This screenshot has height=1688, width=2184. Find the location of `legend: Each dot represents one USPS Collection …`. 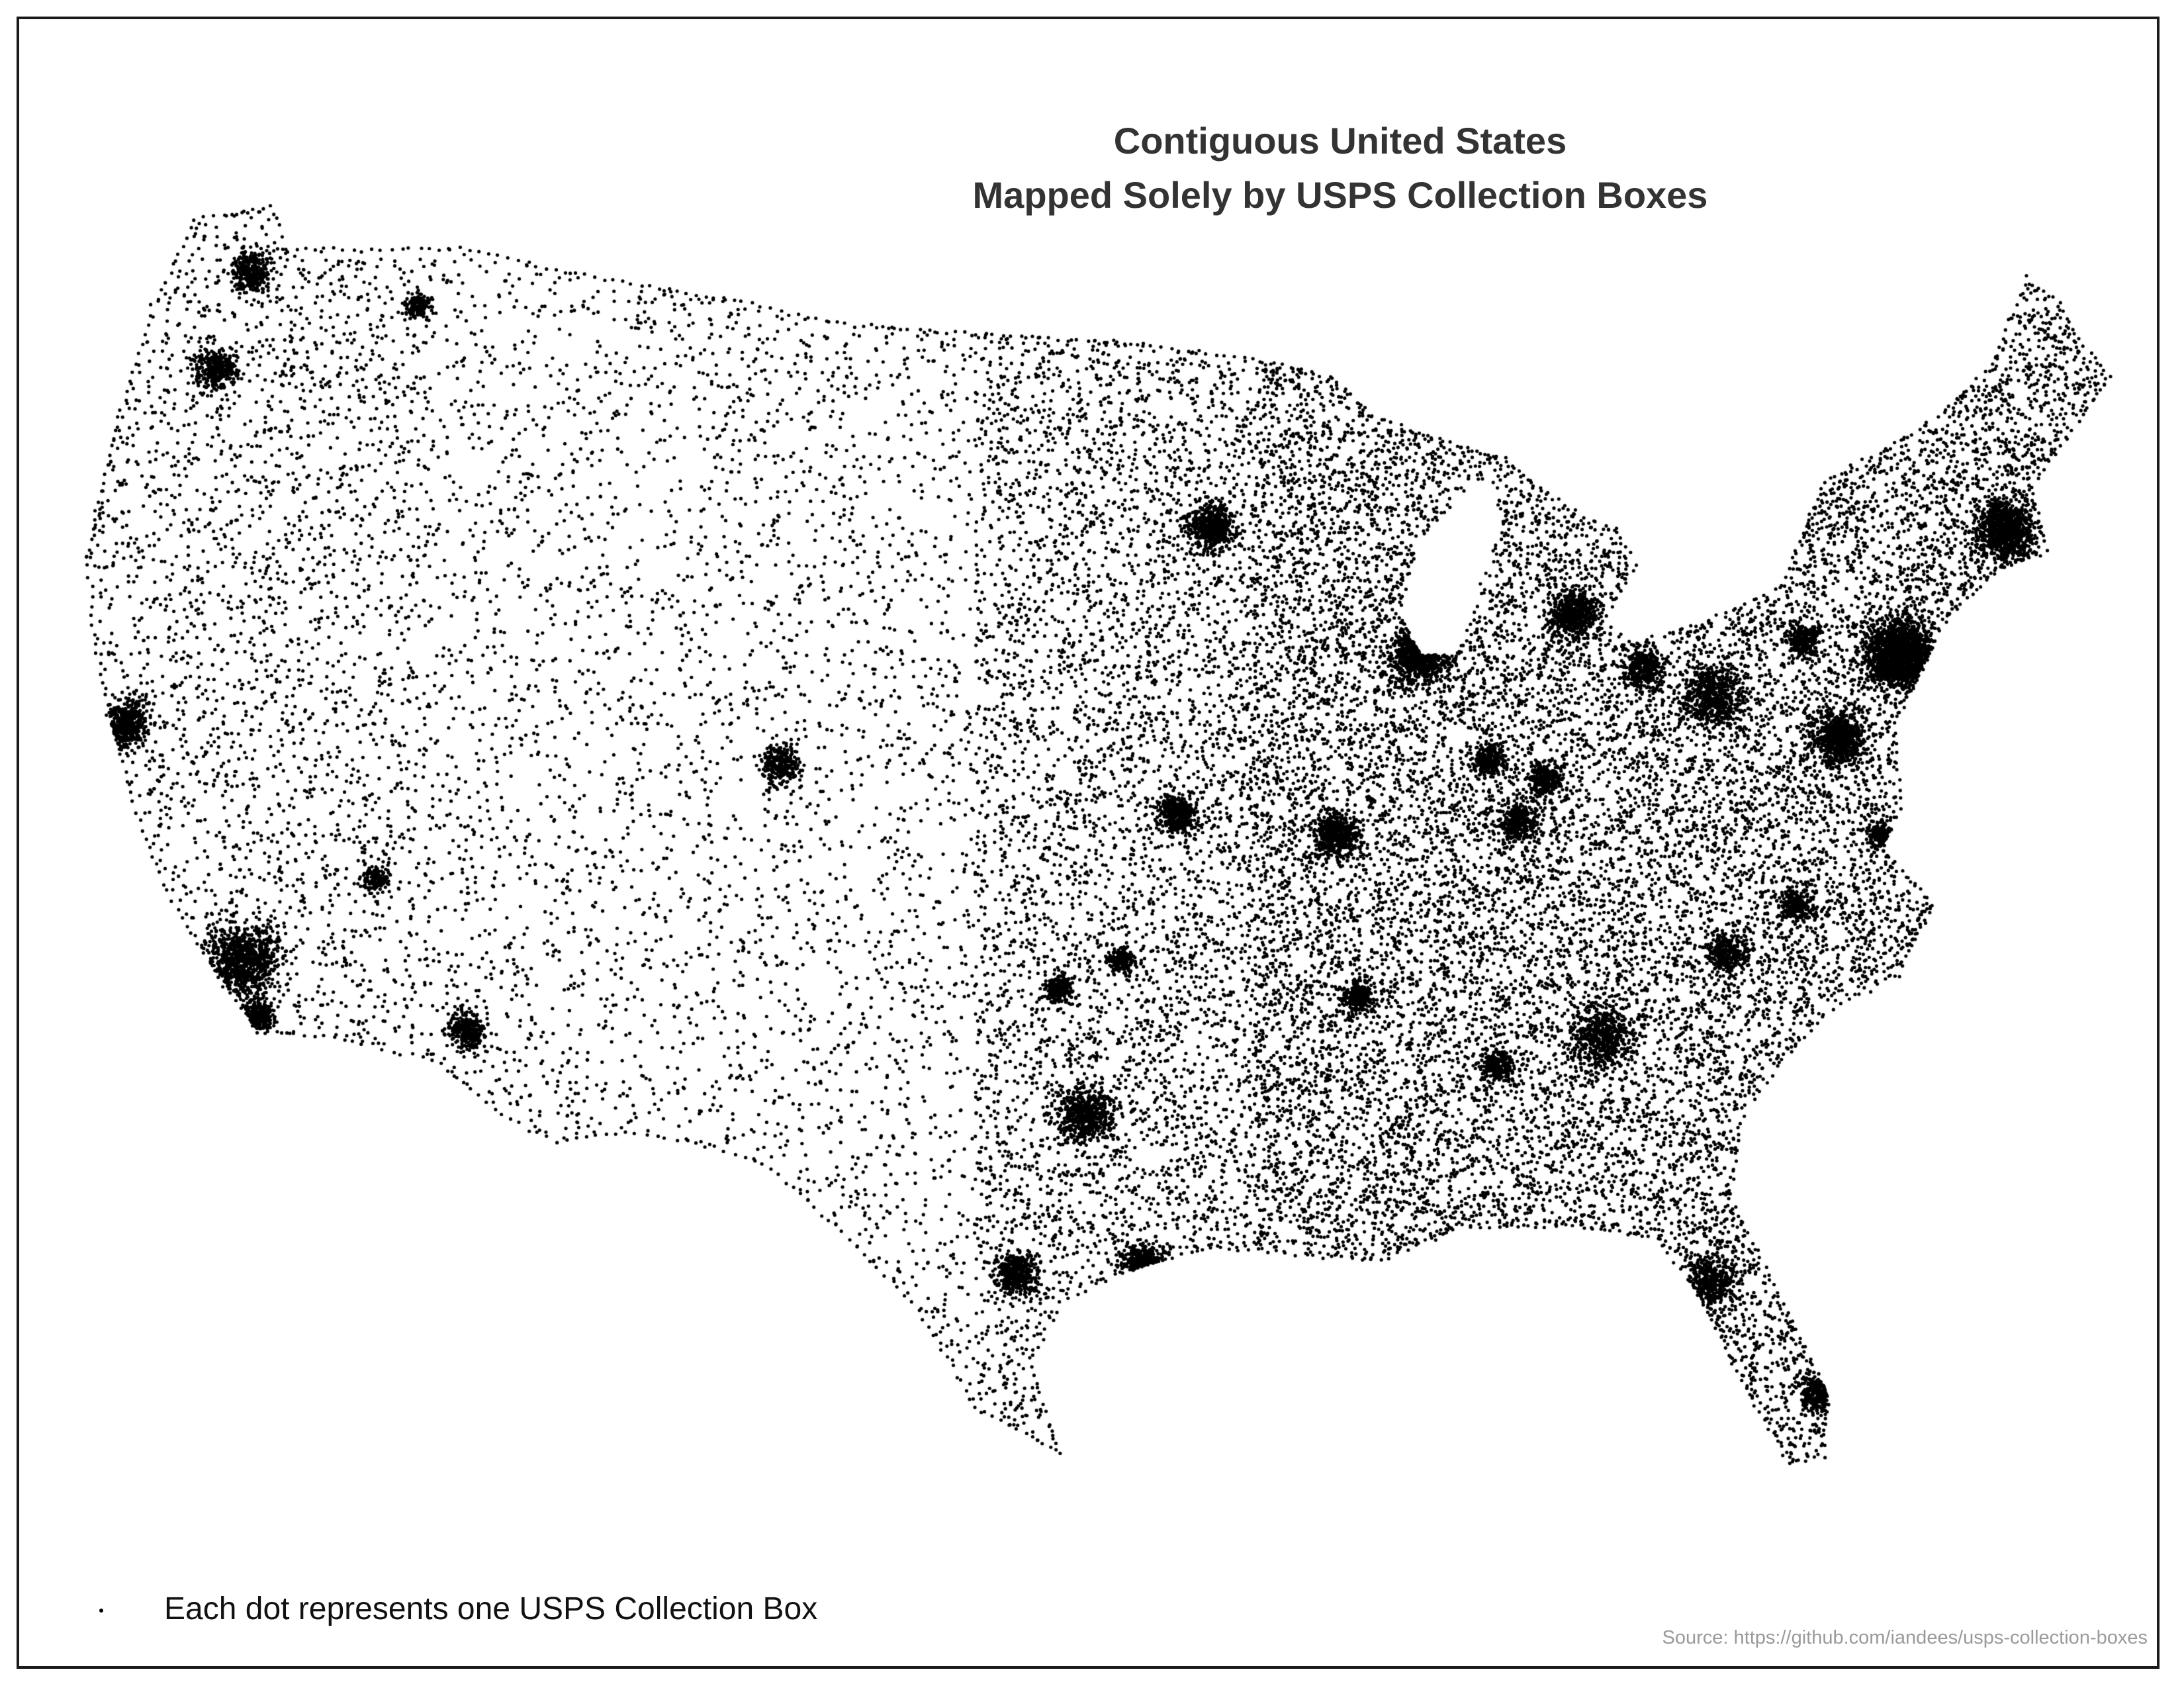

legend: Each dot represents one USPS Collection … is located at coordinates (458, 1608).